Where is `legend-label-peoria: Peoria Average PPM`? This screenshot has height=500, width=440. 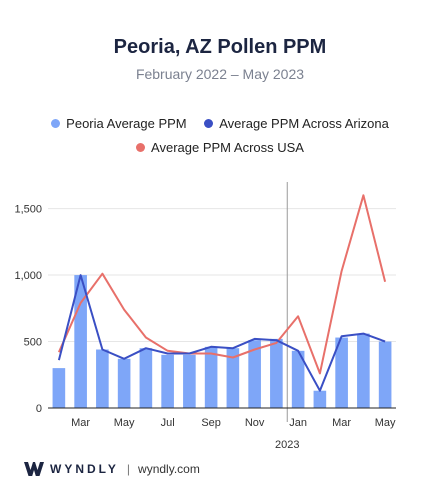 legend-label-peoria: Peoria Average PPM is located at coordinates (126, 123).